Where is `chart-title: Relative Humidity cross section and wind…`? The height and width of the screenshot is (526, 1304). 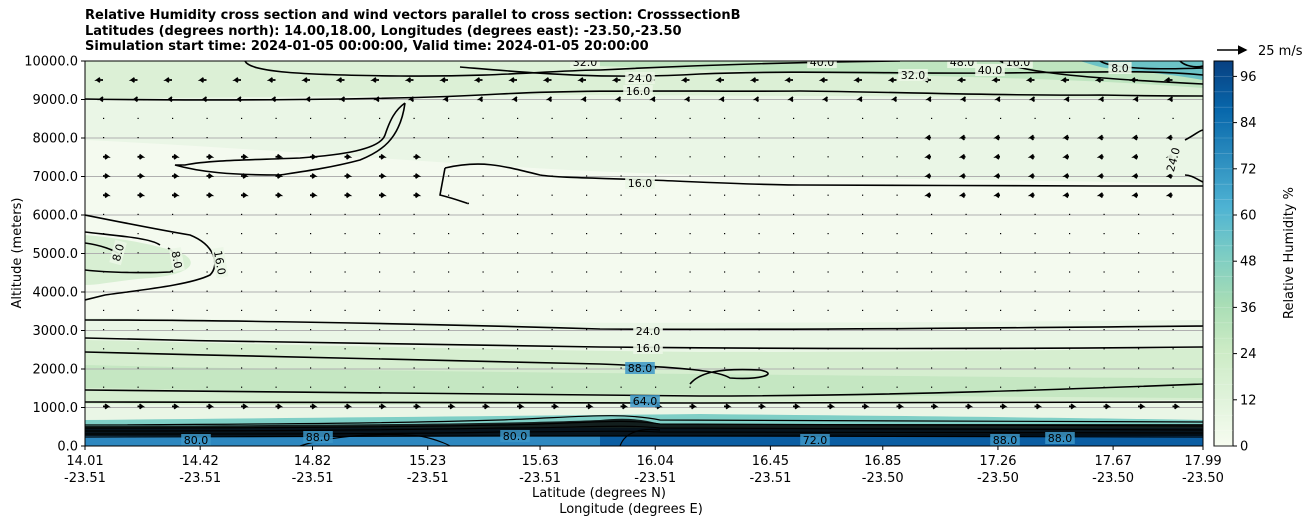
chart-title: Relative Humidity cross section and wind… is located at coordinates (413, 31).